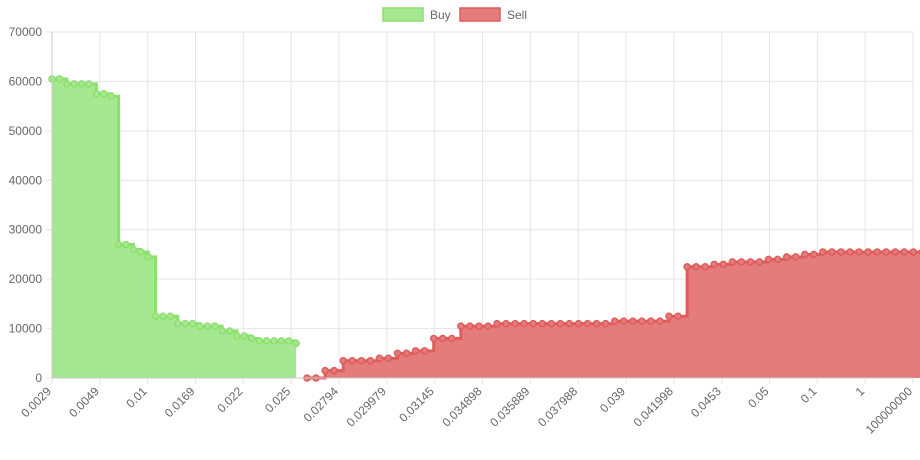 The height and width of the screenshot is (460, 920). Describe the element at coordinates (416, 14) in the screenshot. I see `legend-item-buy: Buy` at that location.